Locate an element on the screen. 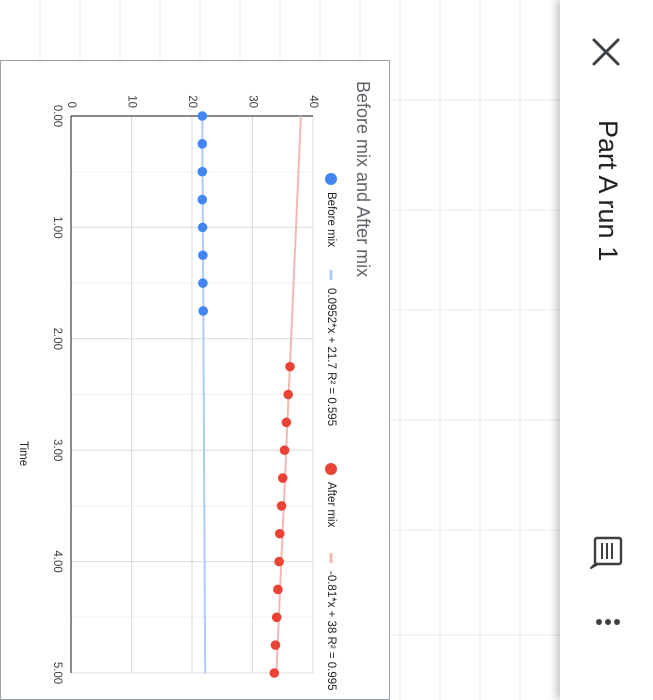 This screenshot has height=700, width=653. legend is located at coordinates (331, 368).